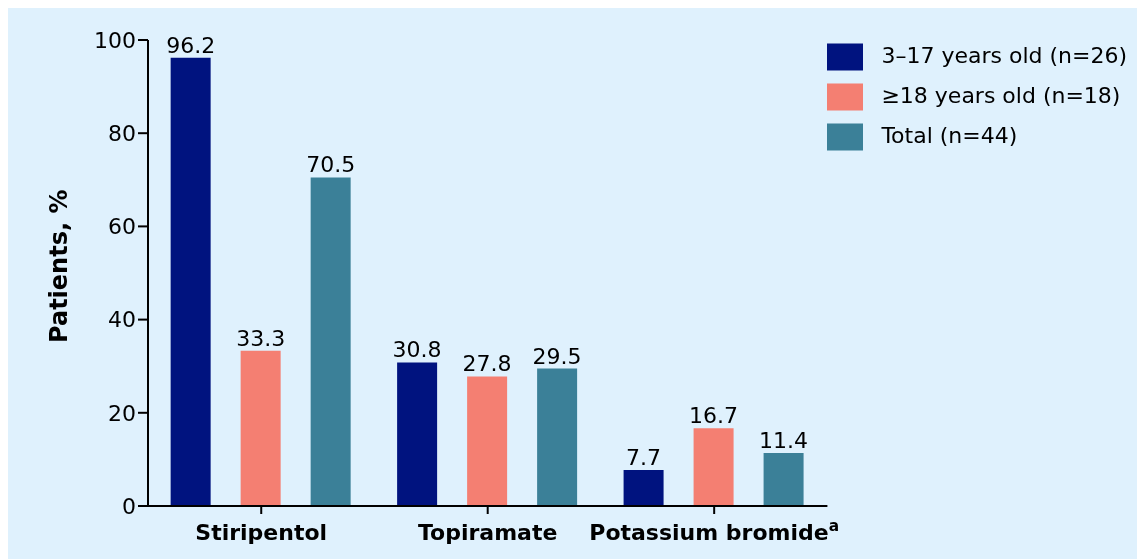 The height and width of the screenshot is (559, 1137). I want to click on y-tick-label: 20, so click(122, 413).